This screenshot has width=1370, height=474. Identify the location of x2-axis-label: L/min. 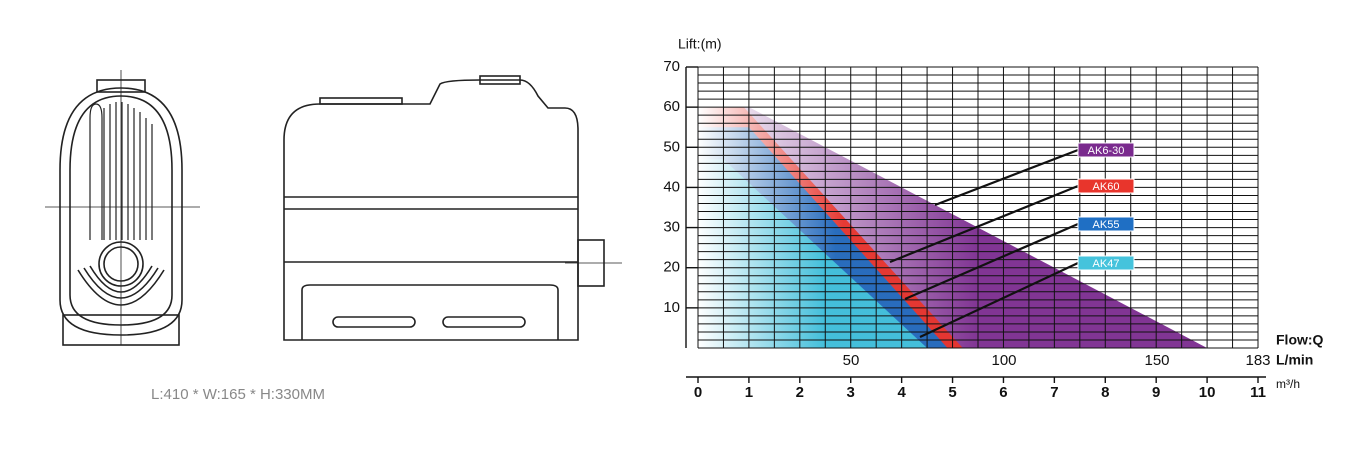
(1294, 360).